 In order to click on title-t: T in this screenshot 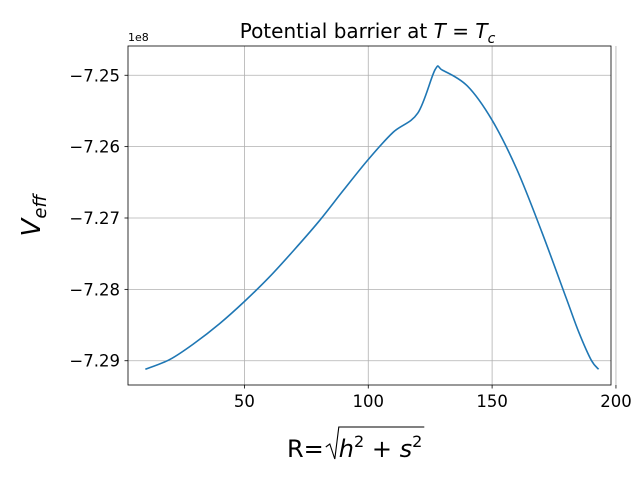, I will do `click(441, 31)`.